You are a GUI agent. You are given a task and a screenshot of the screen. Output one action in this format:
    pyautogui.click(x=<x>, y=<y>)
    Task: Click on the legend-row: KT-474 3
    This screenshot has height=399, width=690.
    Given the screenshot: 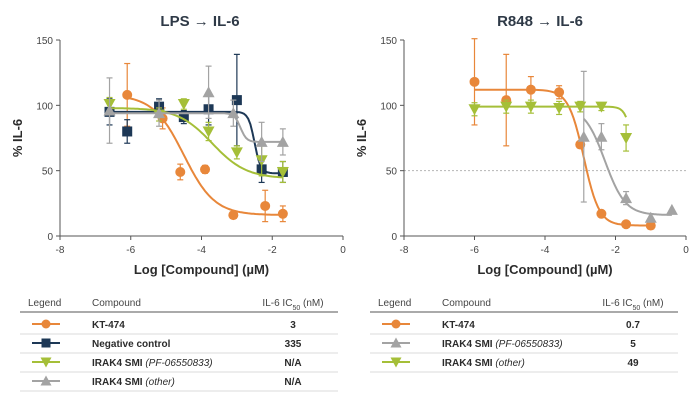 What is the action you would take?
    pyautogui.click(x=179, y=327)
    